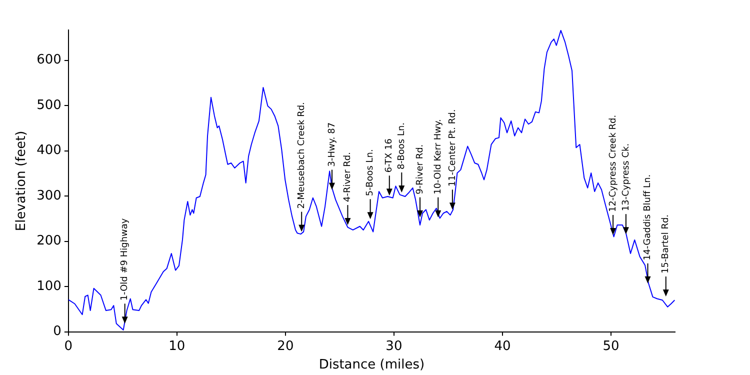  Describe the element at coordinates (611, 346) in the screenshot. I see `x-tick-label: 50` at that location.